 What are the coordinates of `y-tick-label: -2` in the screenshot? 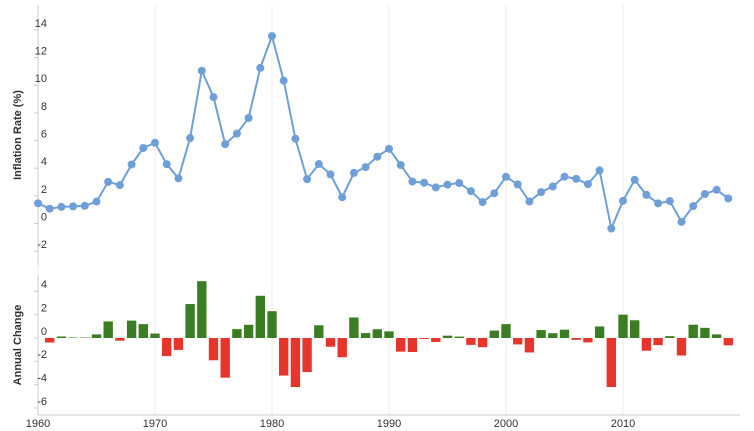 It's located at (42, 245).